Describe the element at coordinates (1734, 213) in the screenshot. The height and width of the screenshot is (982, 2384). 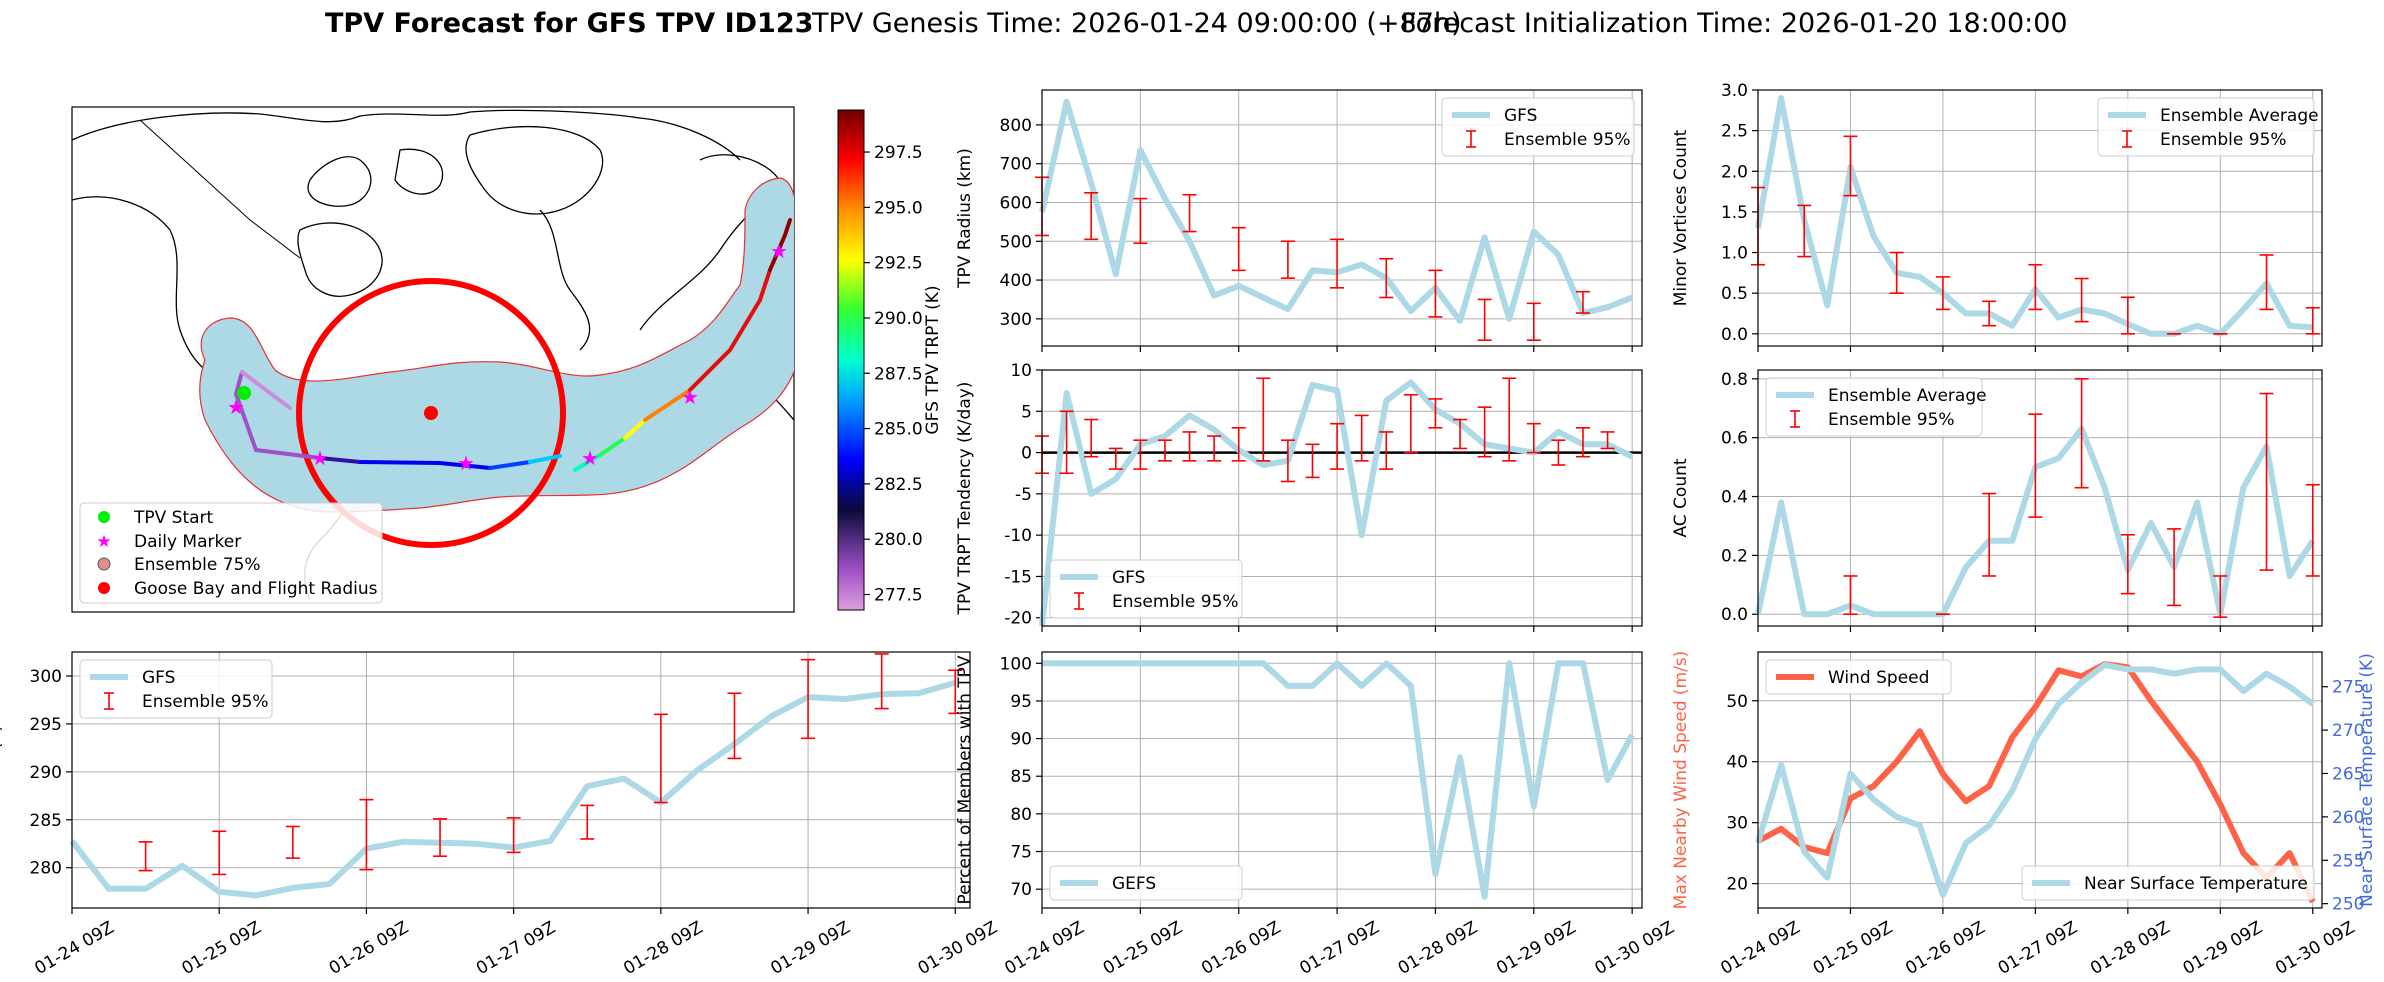
I see `y-tick-label: 1.5` at that location.